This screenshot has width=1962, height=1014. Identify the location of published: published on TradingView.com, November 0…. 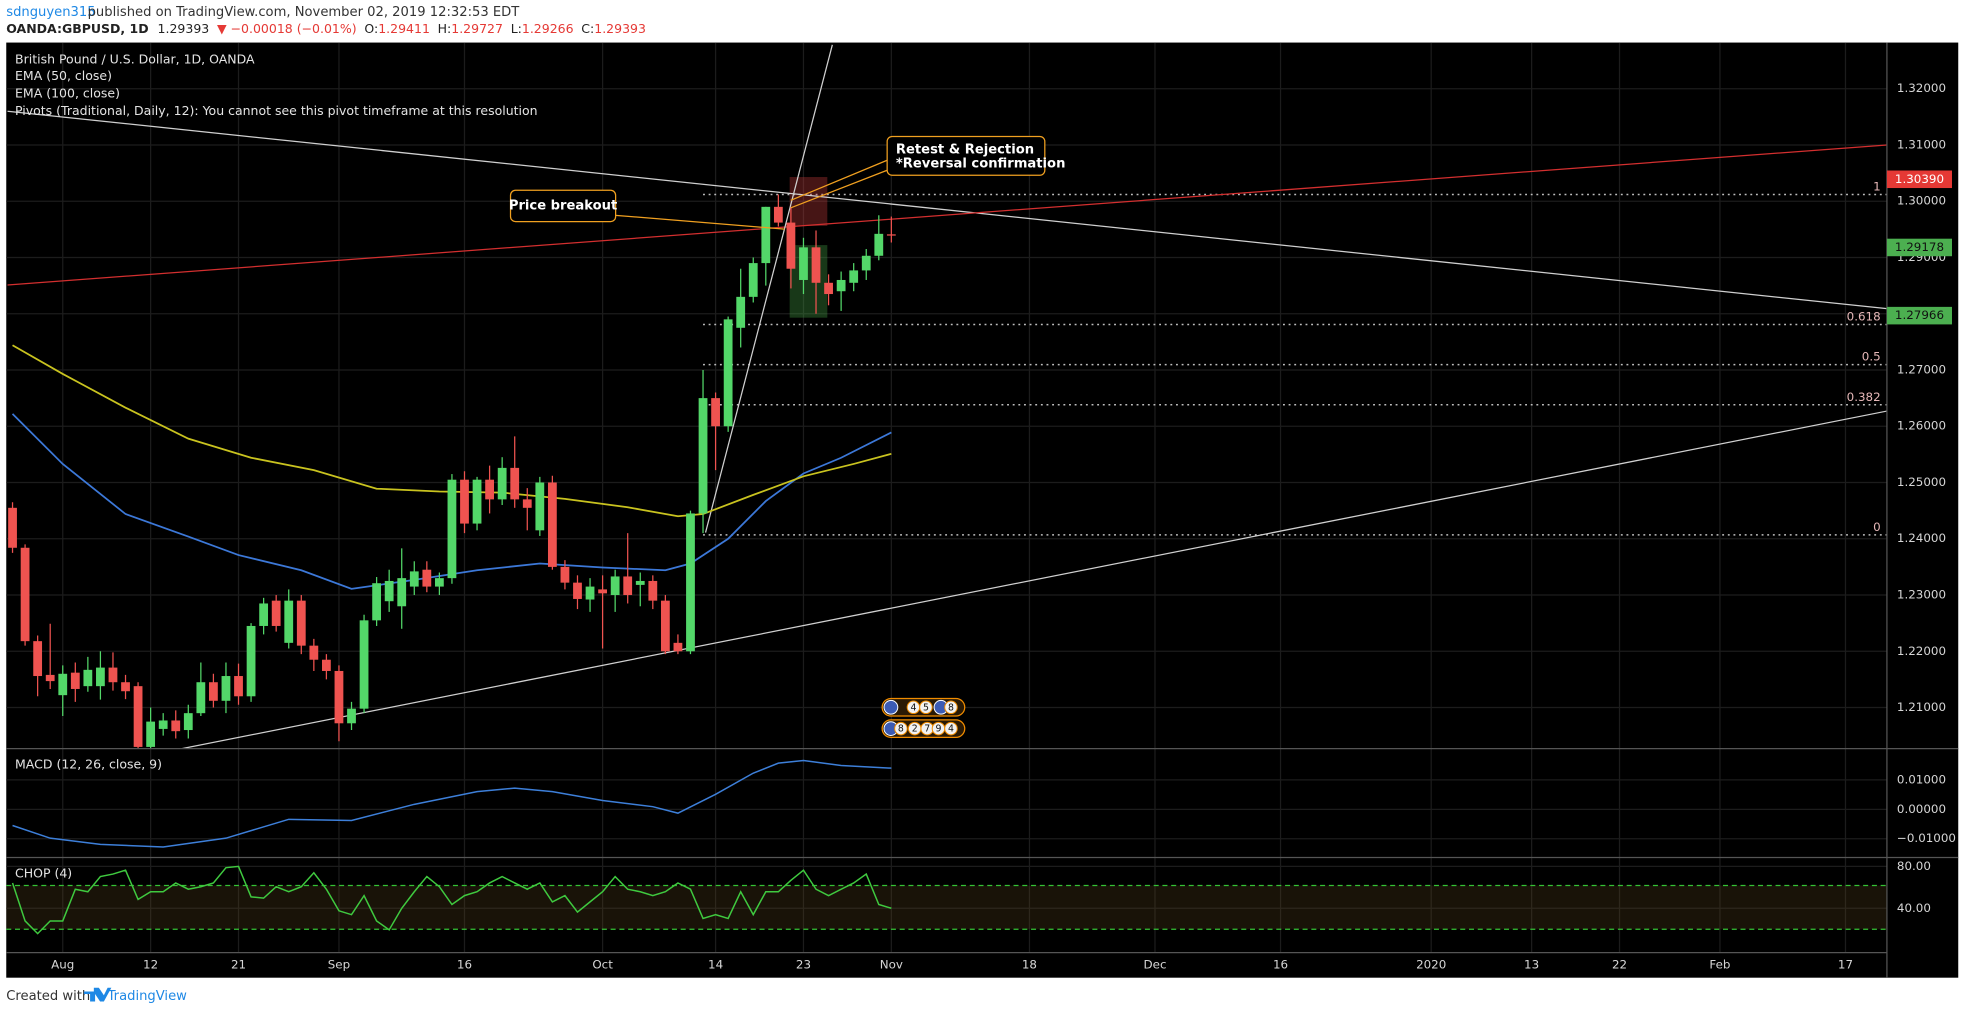
(304, 12).